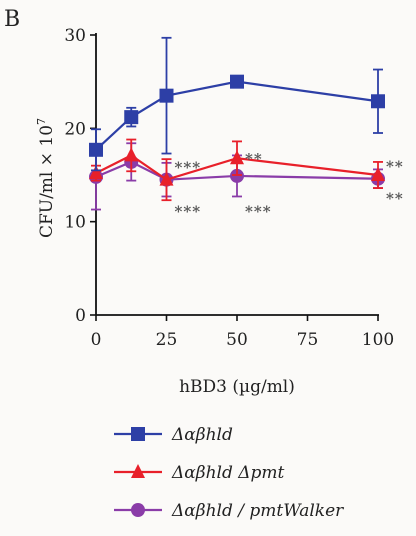 This screenshot has height=536, width=416. Describe the element at coordinates (96, 340) in the screenshot. I see `x-tick-label: 0` at that location.